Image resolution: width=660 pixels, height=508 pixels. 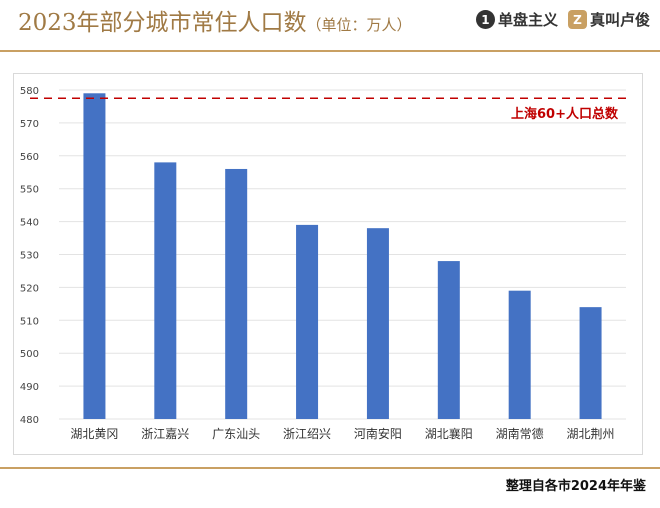 What do you see at coordinates (330, 51) in the screenshot?
I see `top-rule` at bounding box center [330, 51].